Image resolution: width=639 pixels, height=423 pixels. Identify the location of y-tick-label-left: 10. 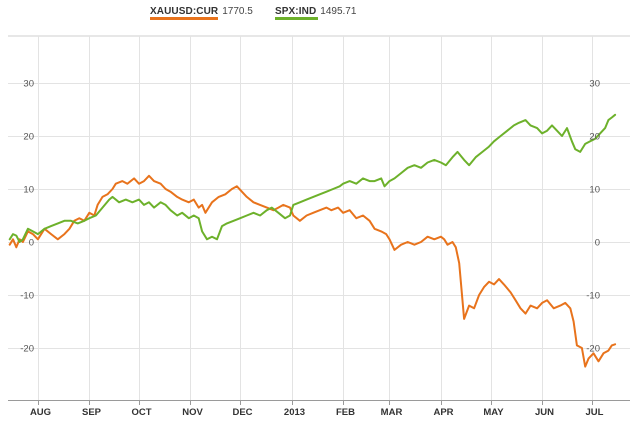
(28, 190).